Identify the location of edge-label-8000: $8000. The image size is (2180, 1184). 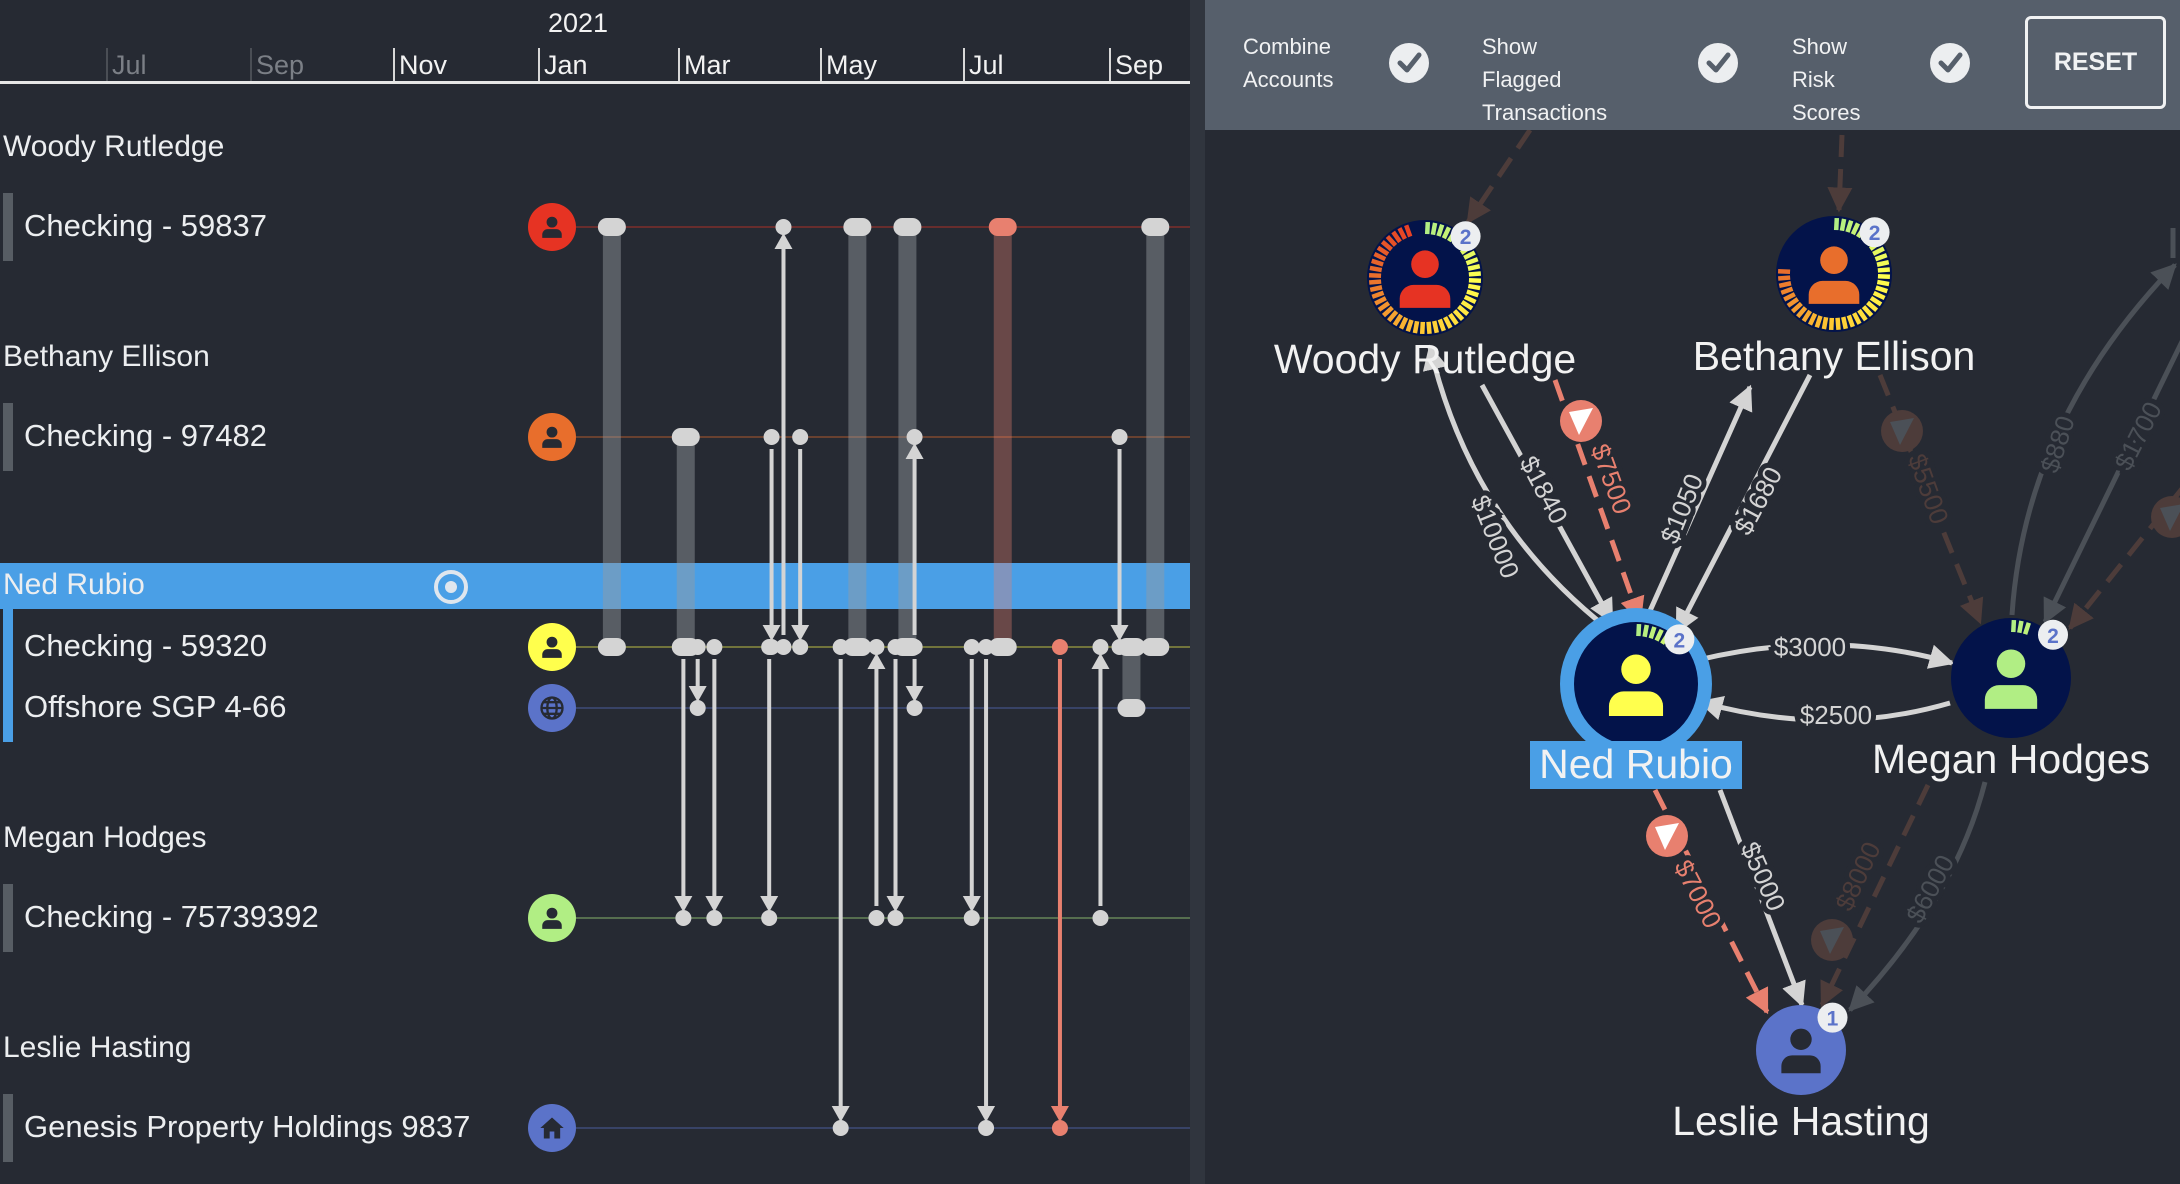
(1858, 876).